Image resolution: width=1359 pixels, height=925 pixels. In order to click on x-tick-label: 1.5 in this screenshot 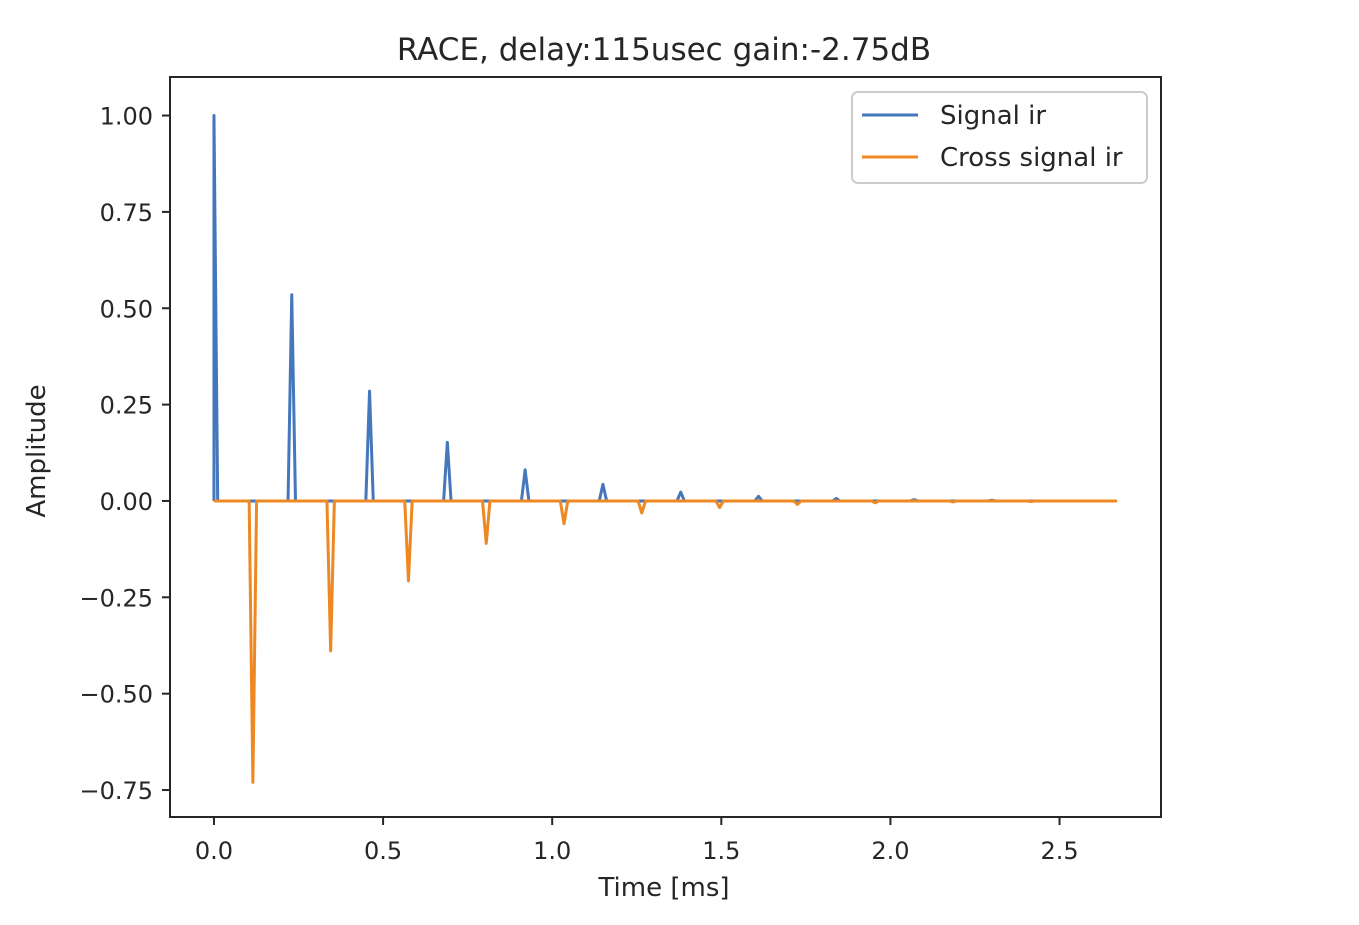, I will do `click(721, 851)`.